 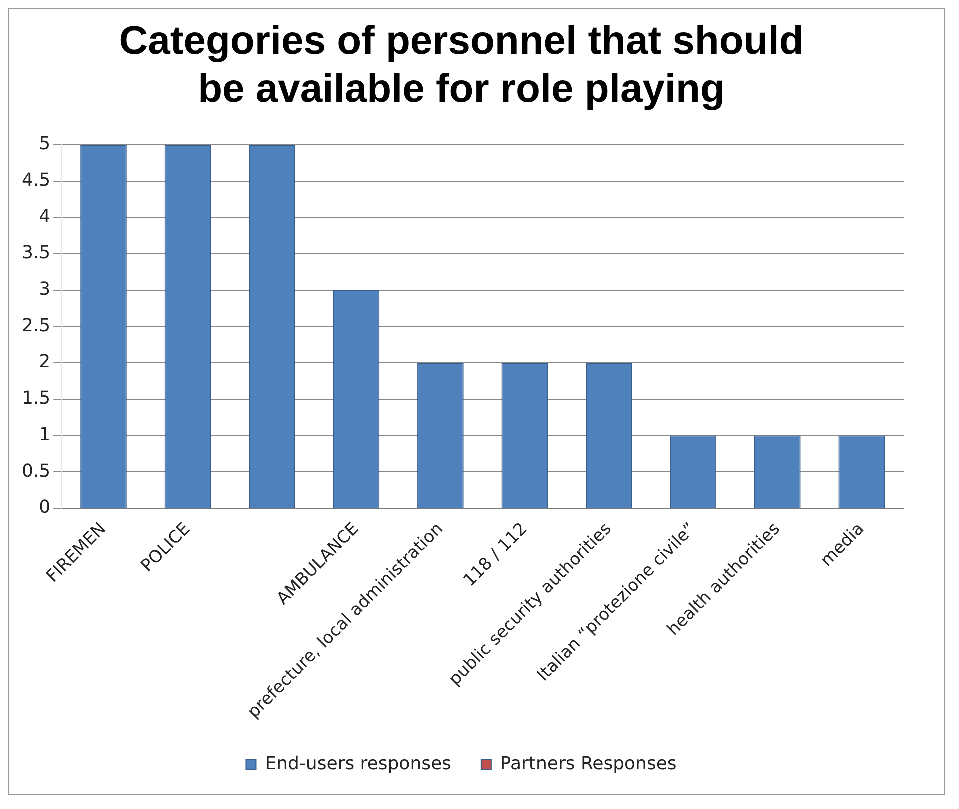 What do you see at coordinates (45, 217) in the screenshot?
I see `y-tick-label: 4` at bounding box center [45, 217].